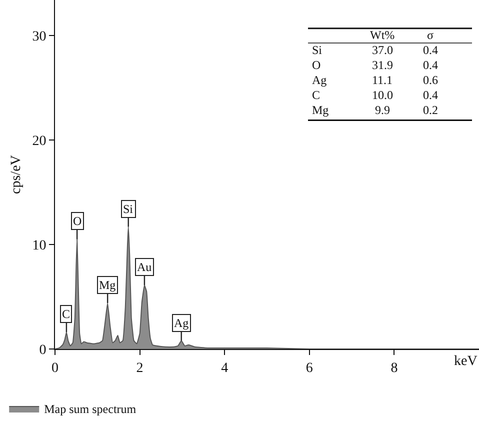 The image size is (479, 423). What do you see at coordinates (394, 368) in the screenshot?
I see `x-tick-label: 8` at bounding box center [394, 368].